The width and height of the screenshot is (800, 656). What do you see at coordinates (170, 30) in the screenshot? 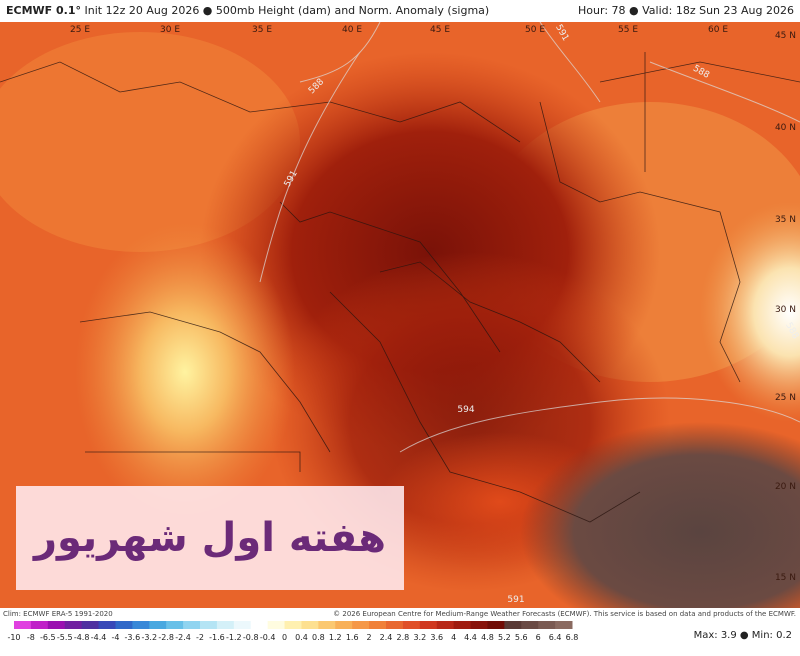
I see `longitude-label: 30 E` at bounding box center [170, 30].